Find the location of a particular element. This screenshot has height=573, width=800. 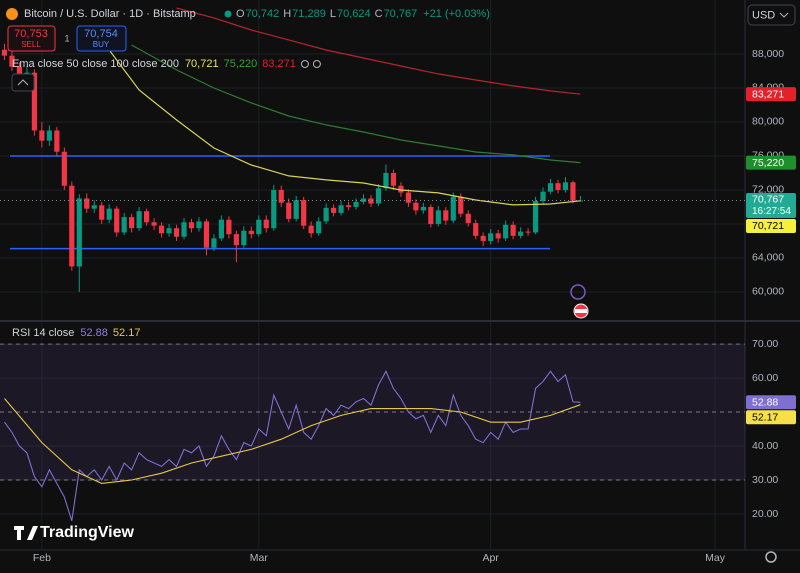

spread: 1 is located at coordinates (66, 38).